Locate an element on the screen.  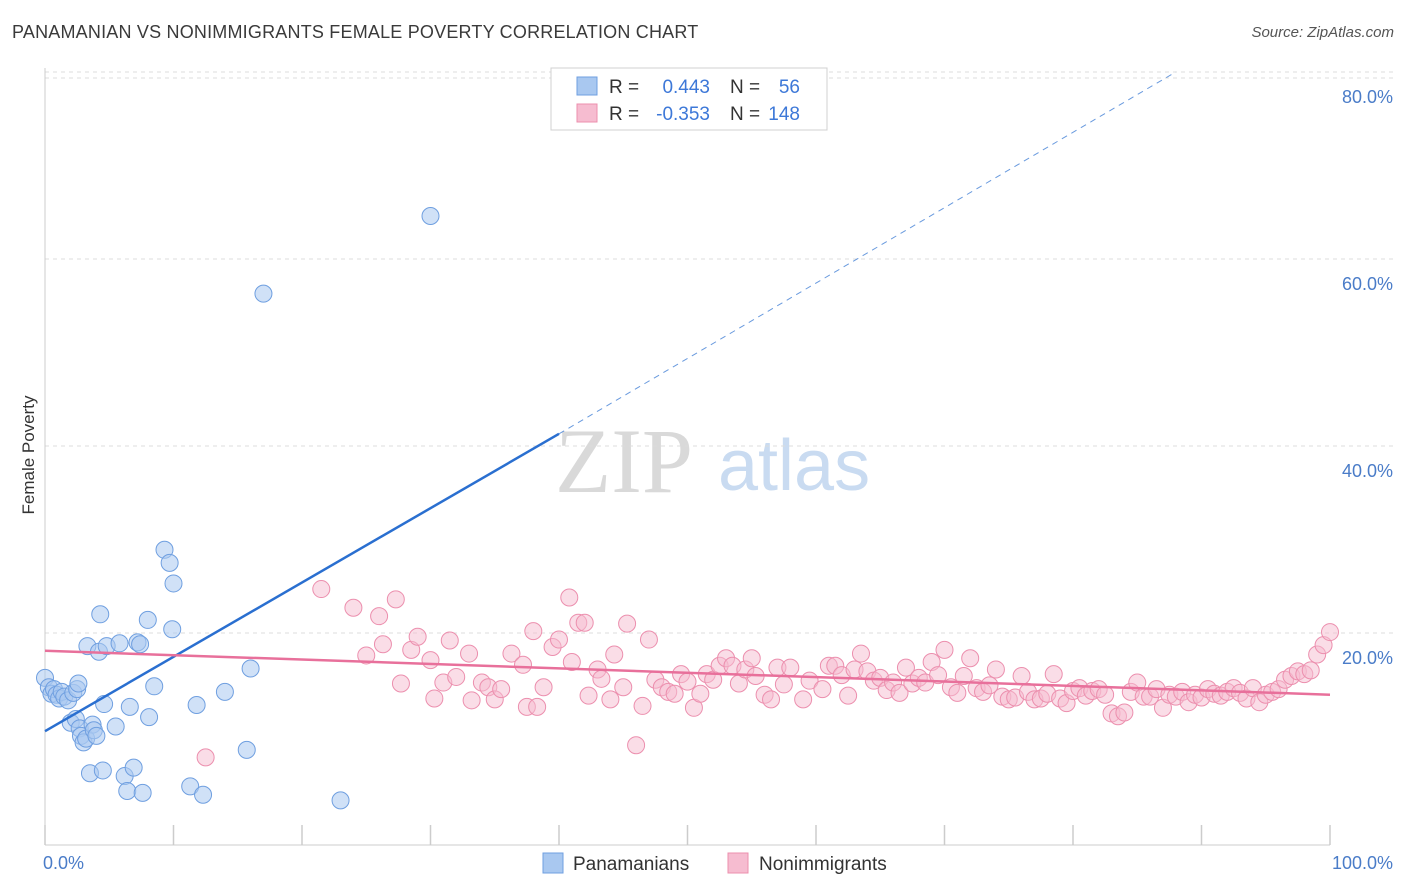
source-label: Source: ZipAtlas.com is located at coordinates (1322, 32).